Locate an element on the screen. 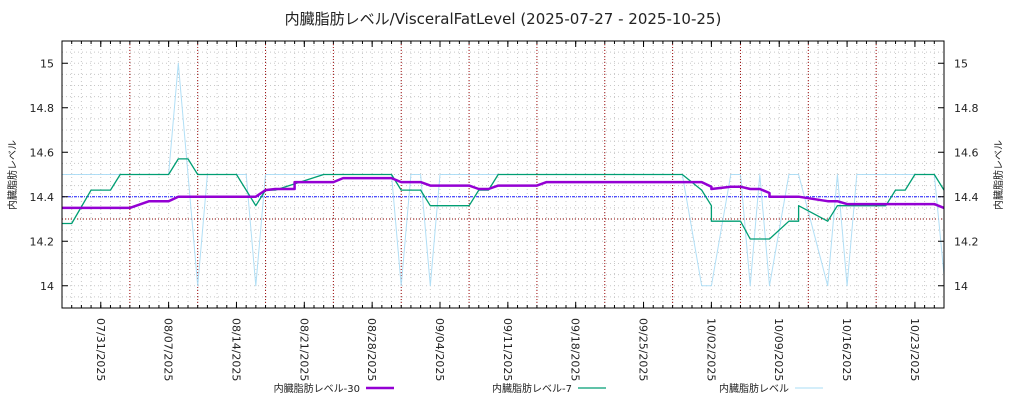  x-tick-label: 09/25/2025 is located at coordinates (643, 349).